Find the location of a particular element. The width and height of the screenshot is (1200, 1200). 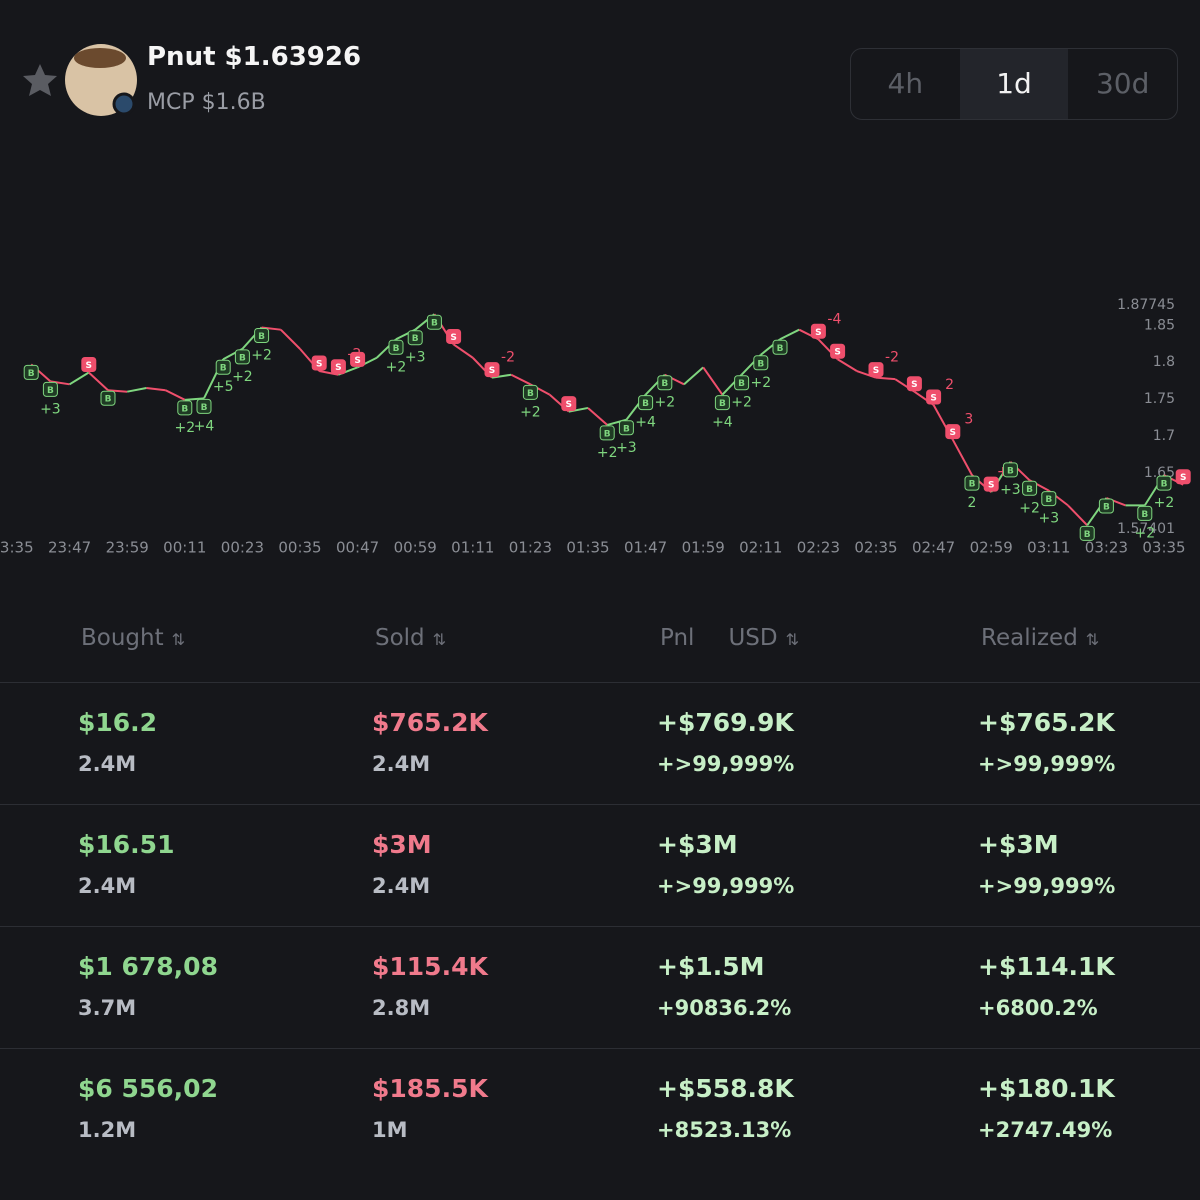

x-tick-label: 01:59 is located at coordinates (703, 548).